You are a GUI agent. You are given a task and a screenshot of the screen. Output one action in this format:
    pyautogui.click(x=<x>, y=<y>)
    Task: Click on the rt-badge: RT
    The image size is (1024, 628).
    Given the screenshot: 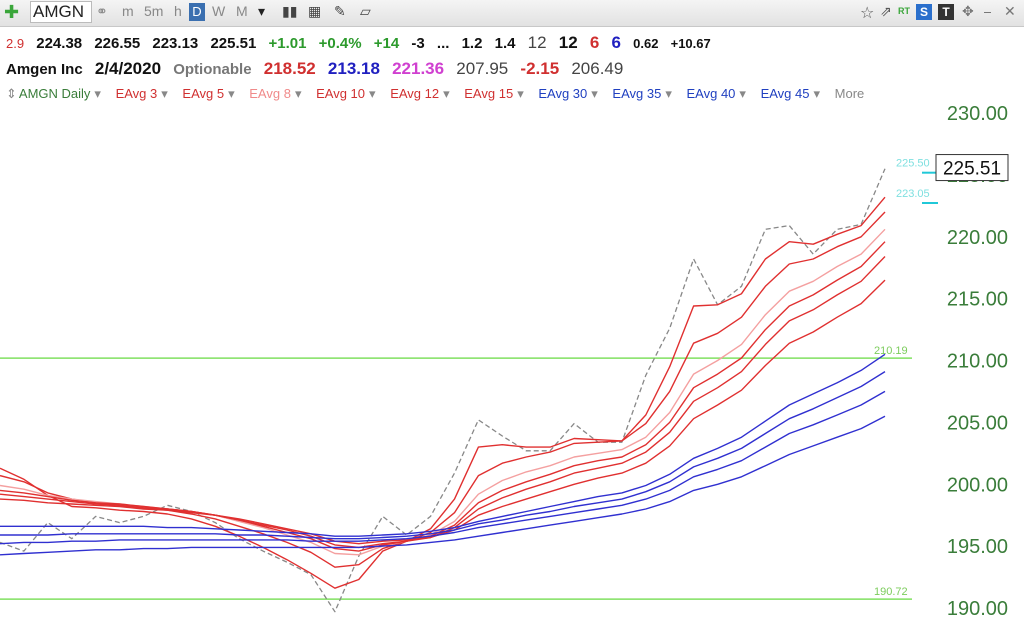 What is the action you would take?
    pyautogui.click(x=904, y=11)
    